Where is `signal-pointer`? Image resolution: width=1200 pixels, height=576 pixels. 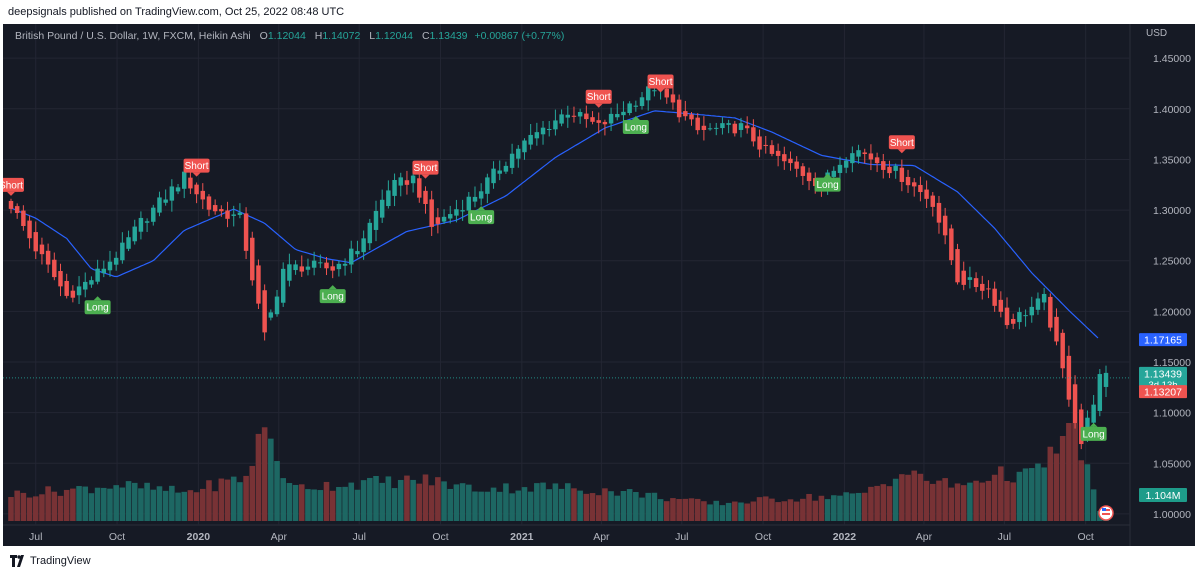
signal-pointer is located at coordinates (332, 287).